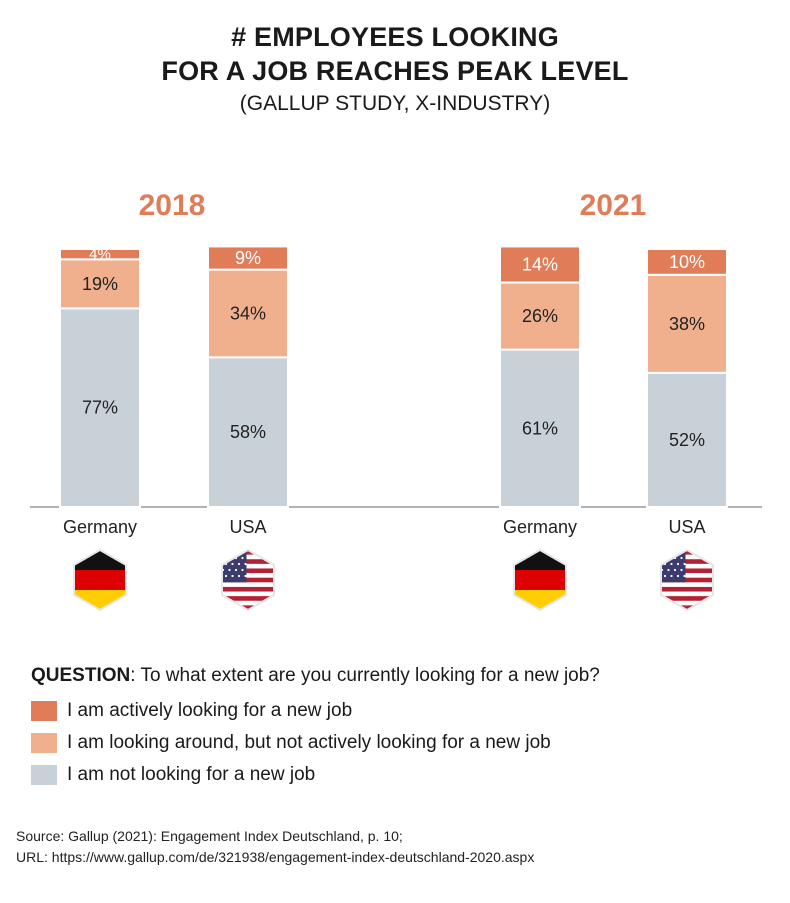 This screenshot has height=903, width=790. I want to click on legend-label-active: I am actively looking for a new job, so click(210, 710).